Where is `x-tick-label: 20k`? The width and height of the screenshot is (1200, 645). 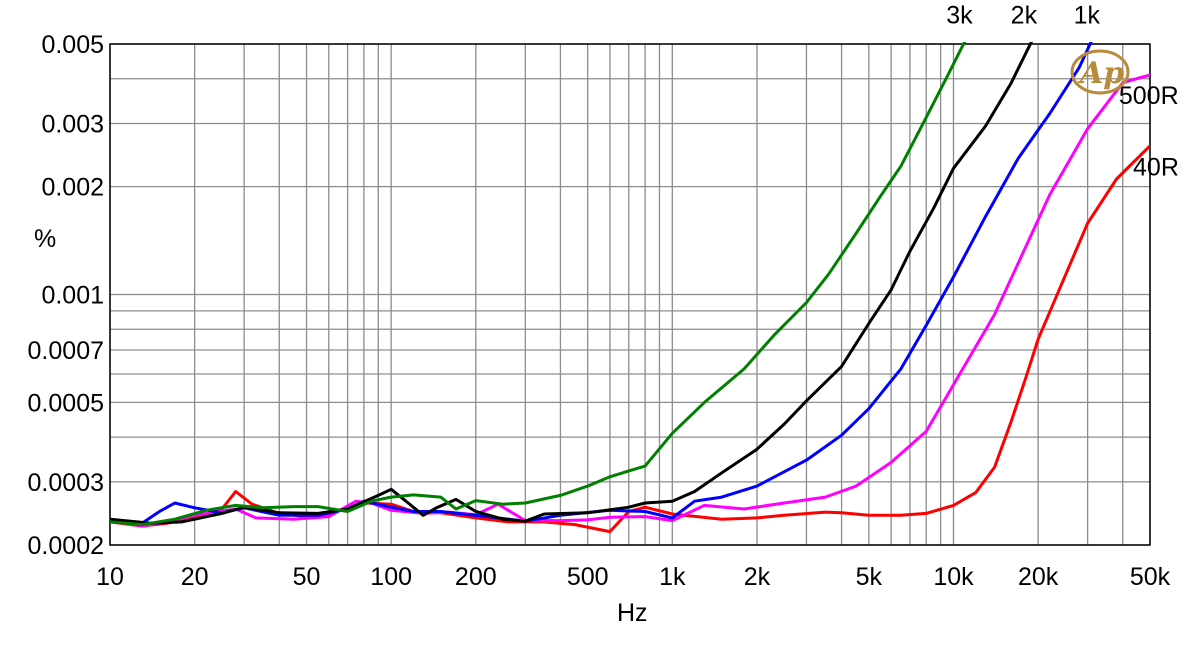 x-tick-label: 20k is located at coordinates (1038, 577).